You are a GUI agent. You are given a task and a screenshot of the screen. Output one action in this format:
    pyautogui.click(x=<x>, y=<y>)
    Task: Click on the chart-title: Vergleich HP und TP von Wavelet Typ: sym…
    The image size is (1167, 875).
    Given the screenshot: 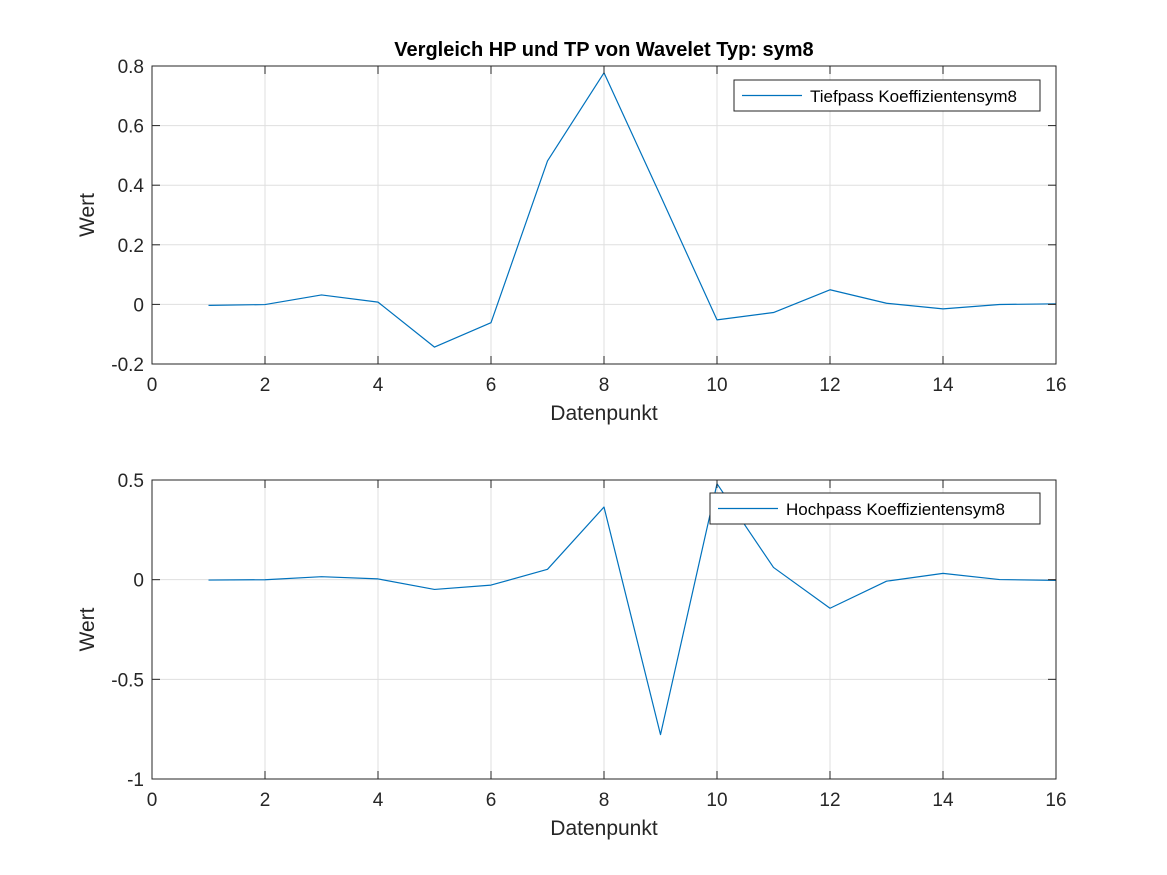 What is the action you would take?
    pyautogui.click(x=603, y=50)
    